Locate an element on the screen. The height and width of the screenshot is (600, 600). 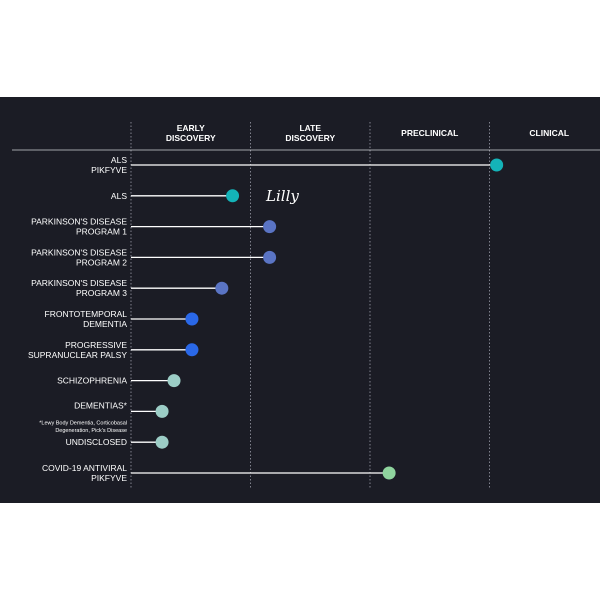
row-label-2: PARKINSON'S DISEASE PROGRAM 1 is located at coordinates (79, 227).